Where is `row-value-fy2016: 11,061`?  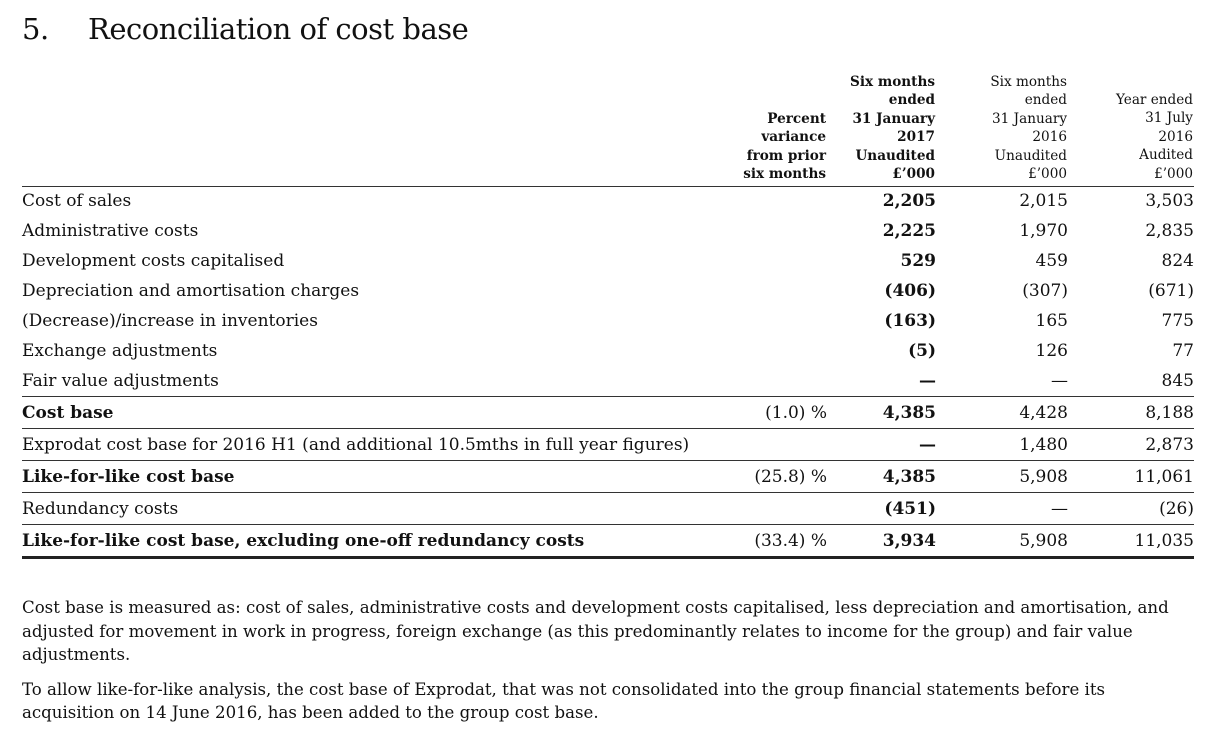 row-value-fy2016: 11,061 is located at coordinates (1131, 476).